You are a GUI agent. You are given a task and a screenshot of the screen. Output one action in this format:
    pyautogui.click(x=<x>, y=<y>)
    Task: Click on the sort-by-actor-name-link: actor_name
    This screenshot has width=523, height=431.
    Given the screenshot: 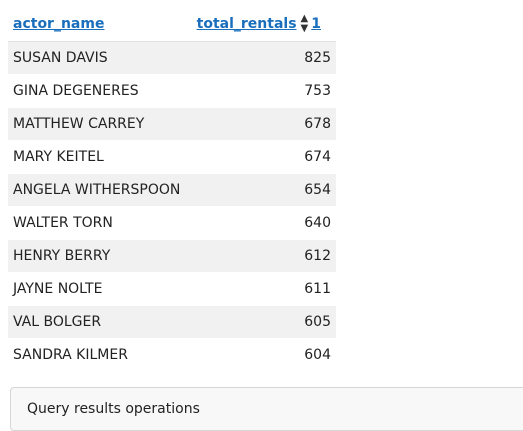 What is the action you would take?
    pyautogui.click(x=59, y=24)
    